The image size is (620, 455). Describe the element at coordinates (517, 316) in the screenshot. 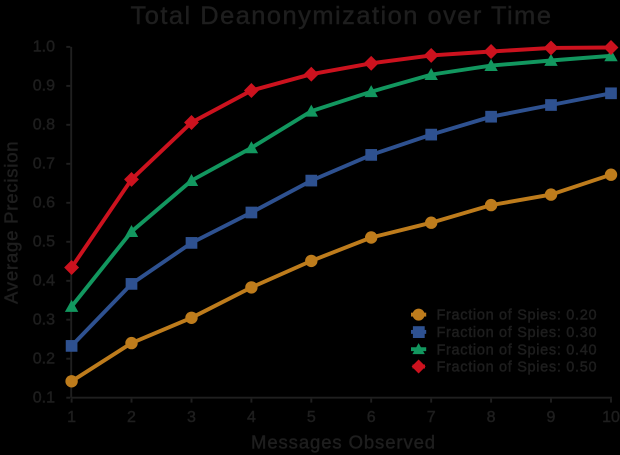

I see `svg-text: Fraction of Spies: 0.20` at that location.